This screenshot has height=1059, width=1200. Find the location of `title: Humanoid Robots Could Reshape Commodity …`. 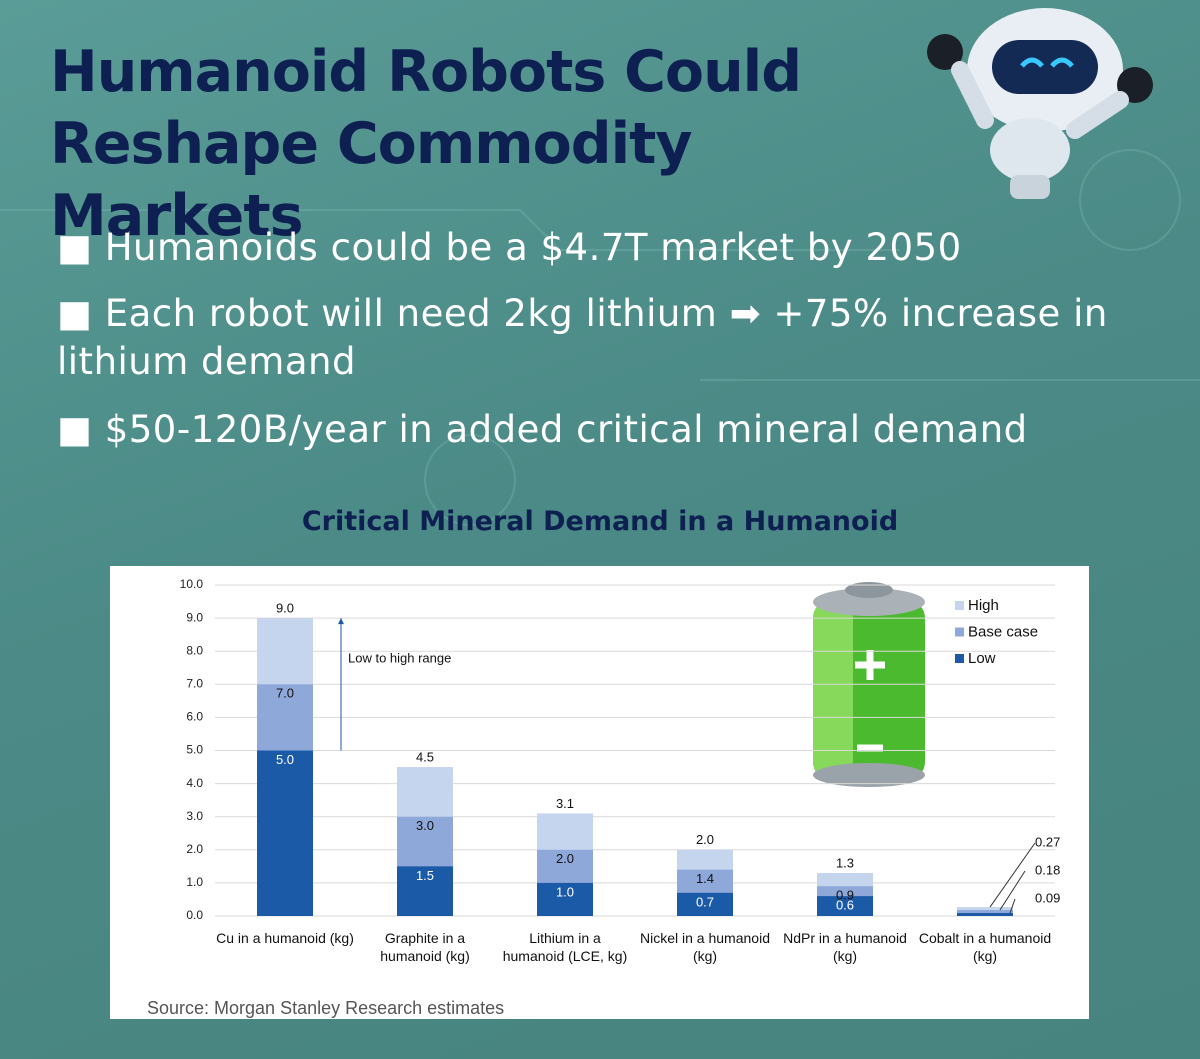

title: Humanoid Robots Could Reshape Commodity … is located at coordinates (426, 144).